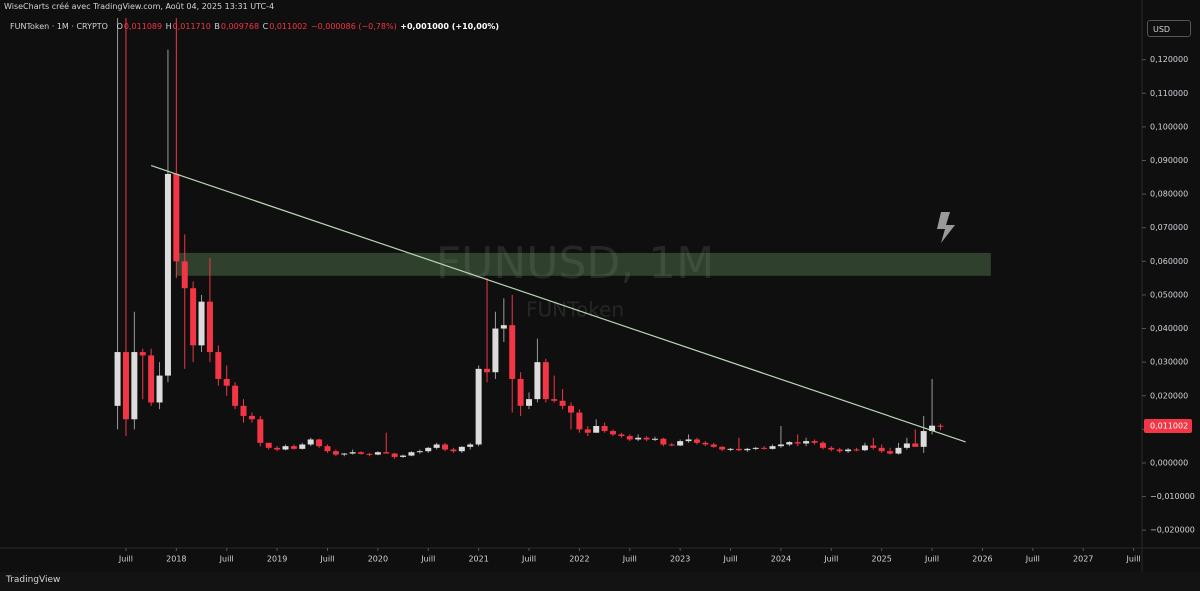 This screenshot has width=1200, height=591. Describe the element at coordinates (217, 26) in the screenshot. I see `ohlc-key: B` at that location.